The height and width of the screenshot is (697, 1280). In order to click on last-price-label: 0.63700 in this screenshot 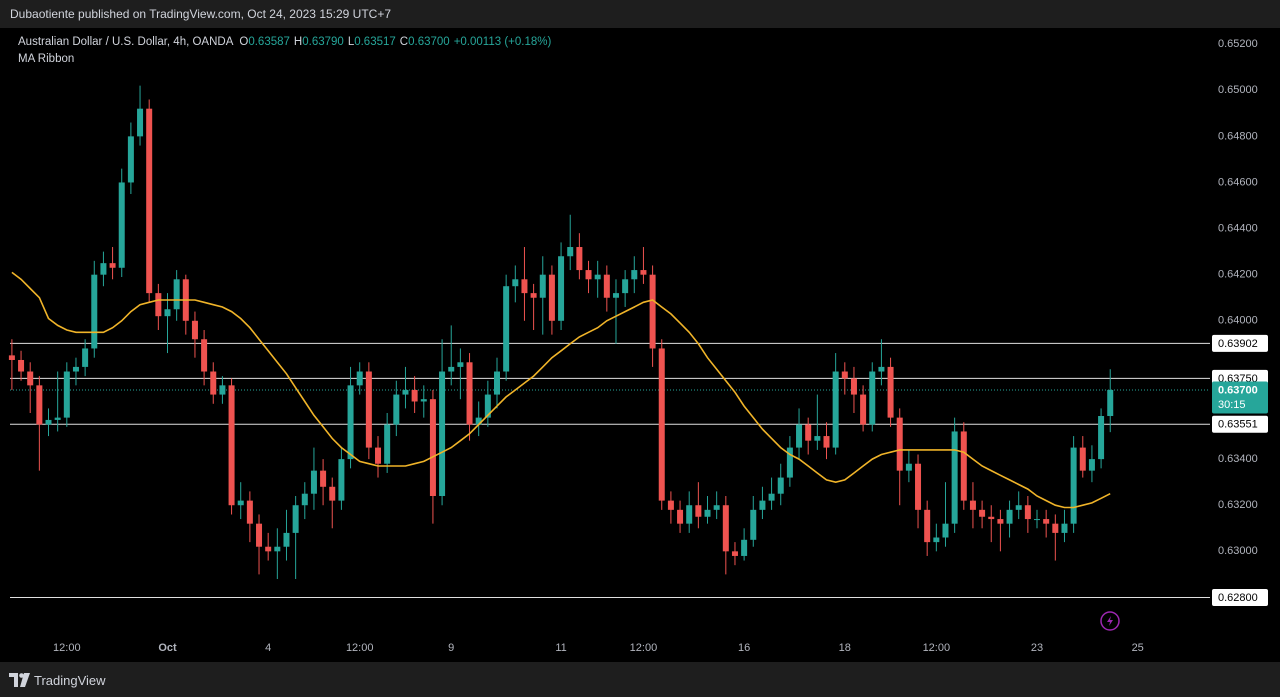, I will do `click(1238, 390)`.